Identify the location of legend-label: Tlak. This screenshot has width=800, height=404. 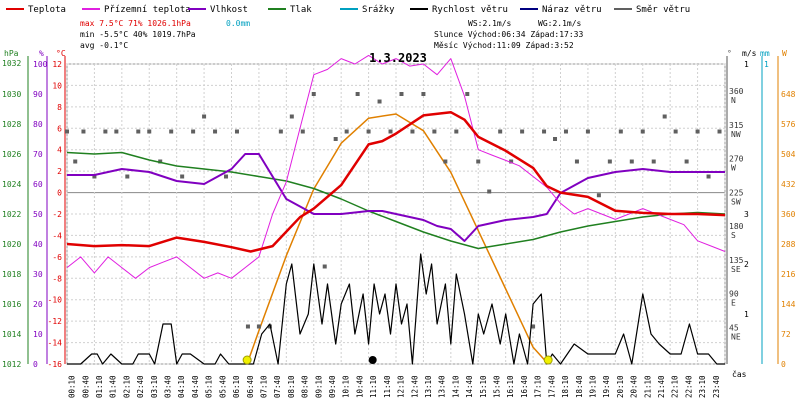
(301, 10).